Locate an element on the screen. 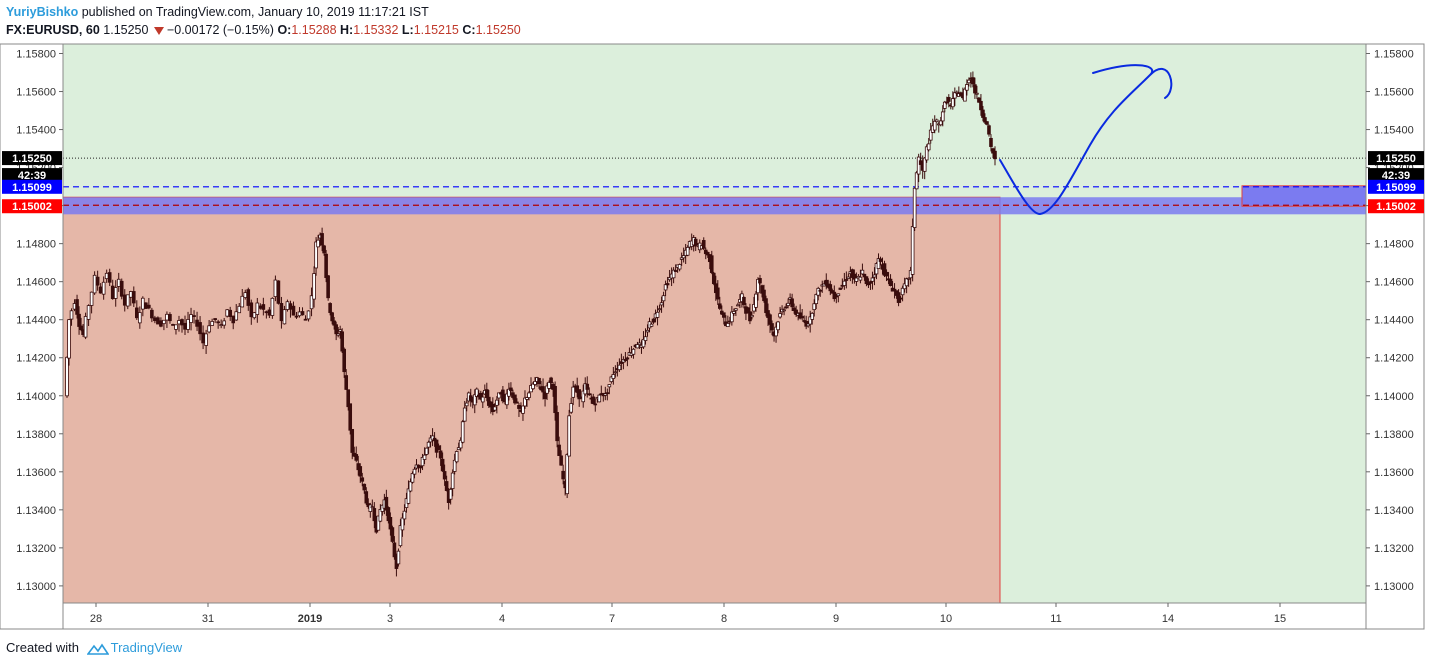 The image size is (1430, 665). down-arrow-icon is located at coordinates (158, 30).